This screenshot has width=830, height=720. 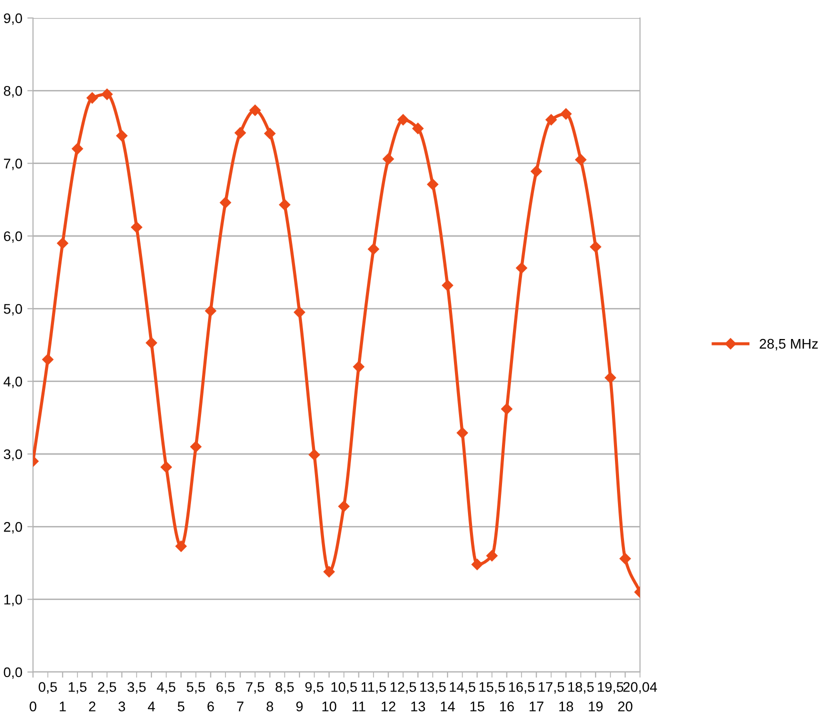 I want to click on x-tick-label: 19,5, so click(x=611, y=688).